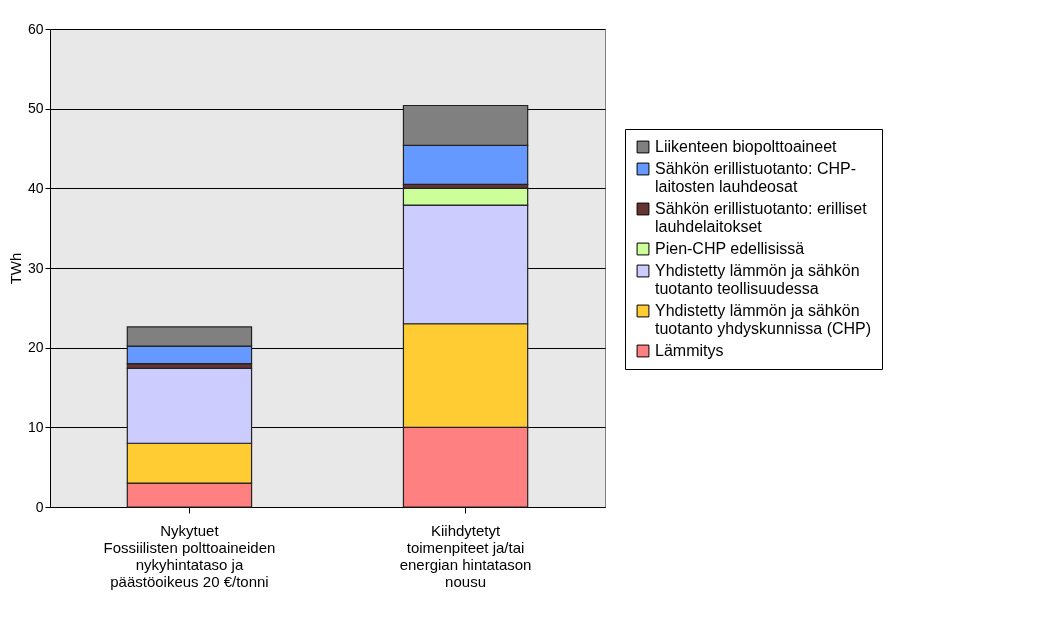  I want to click on y-tick-label: 40, so click(35, 187).